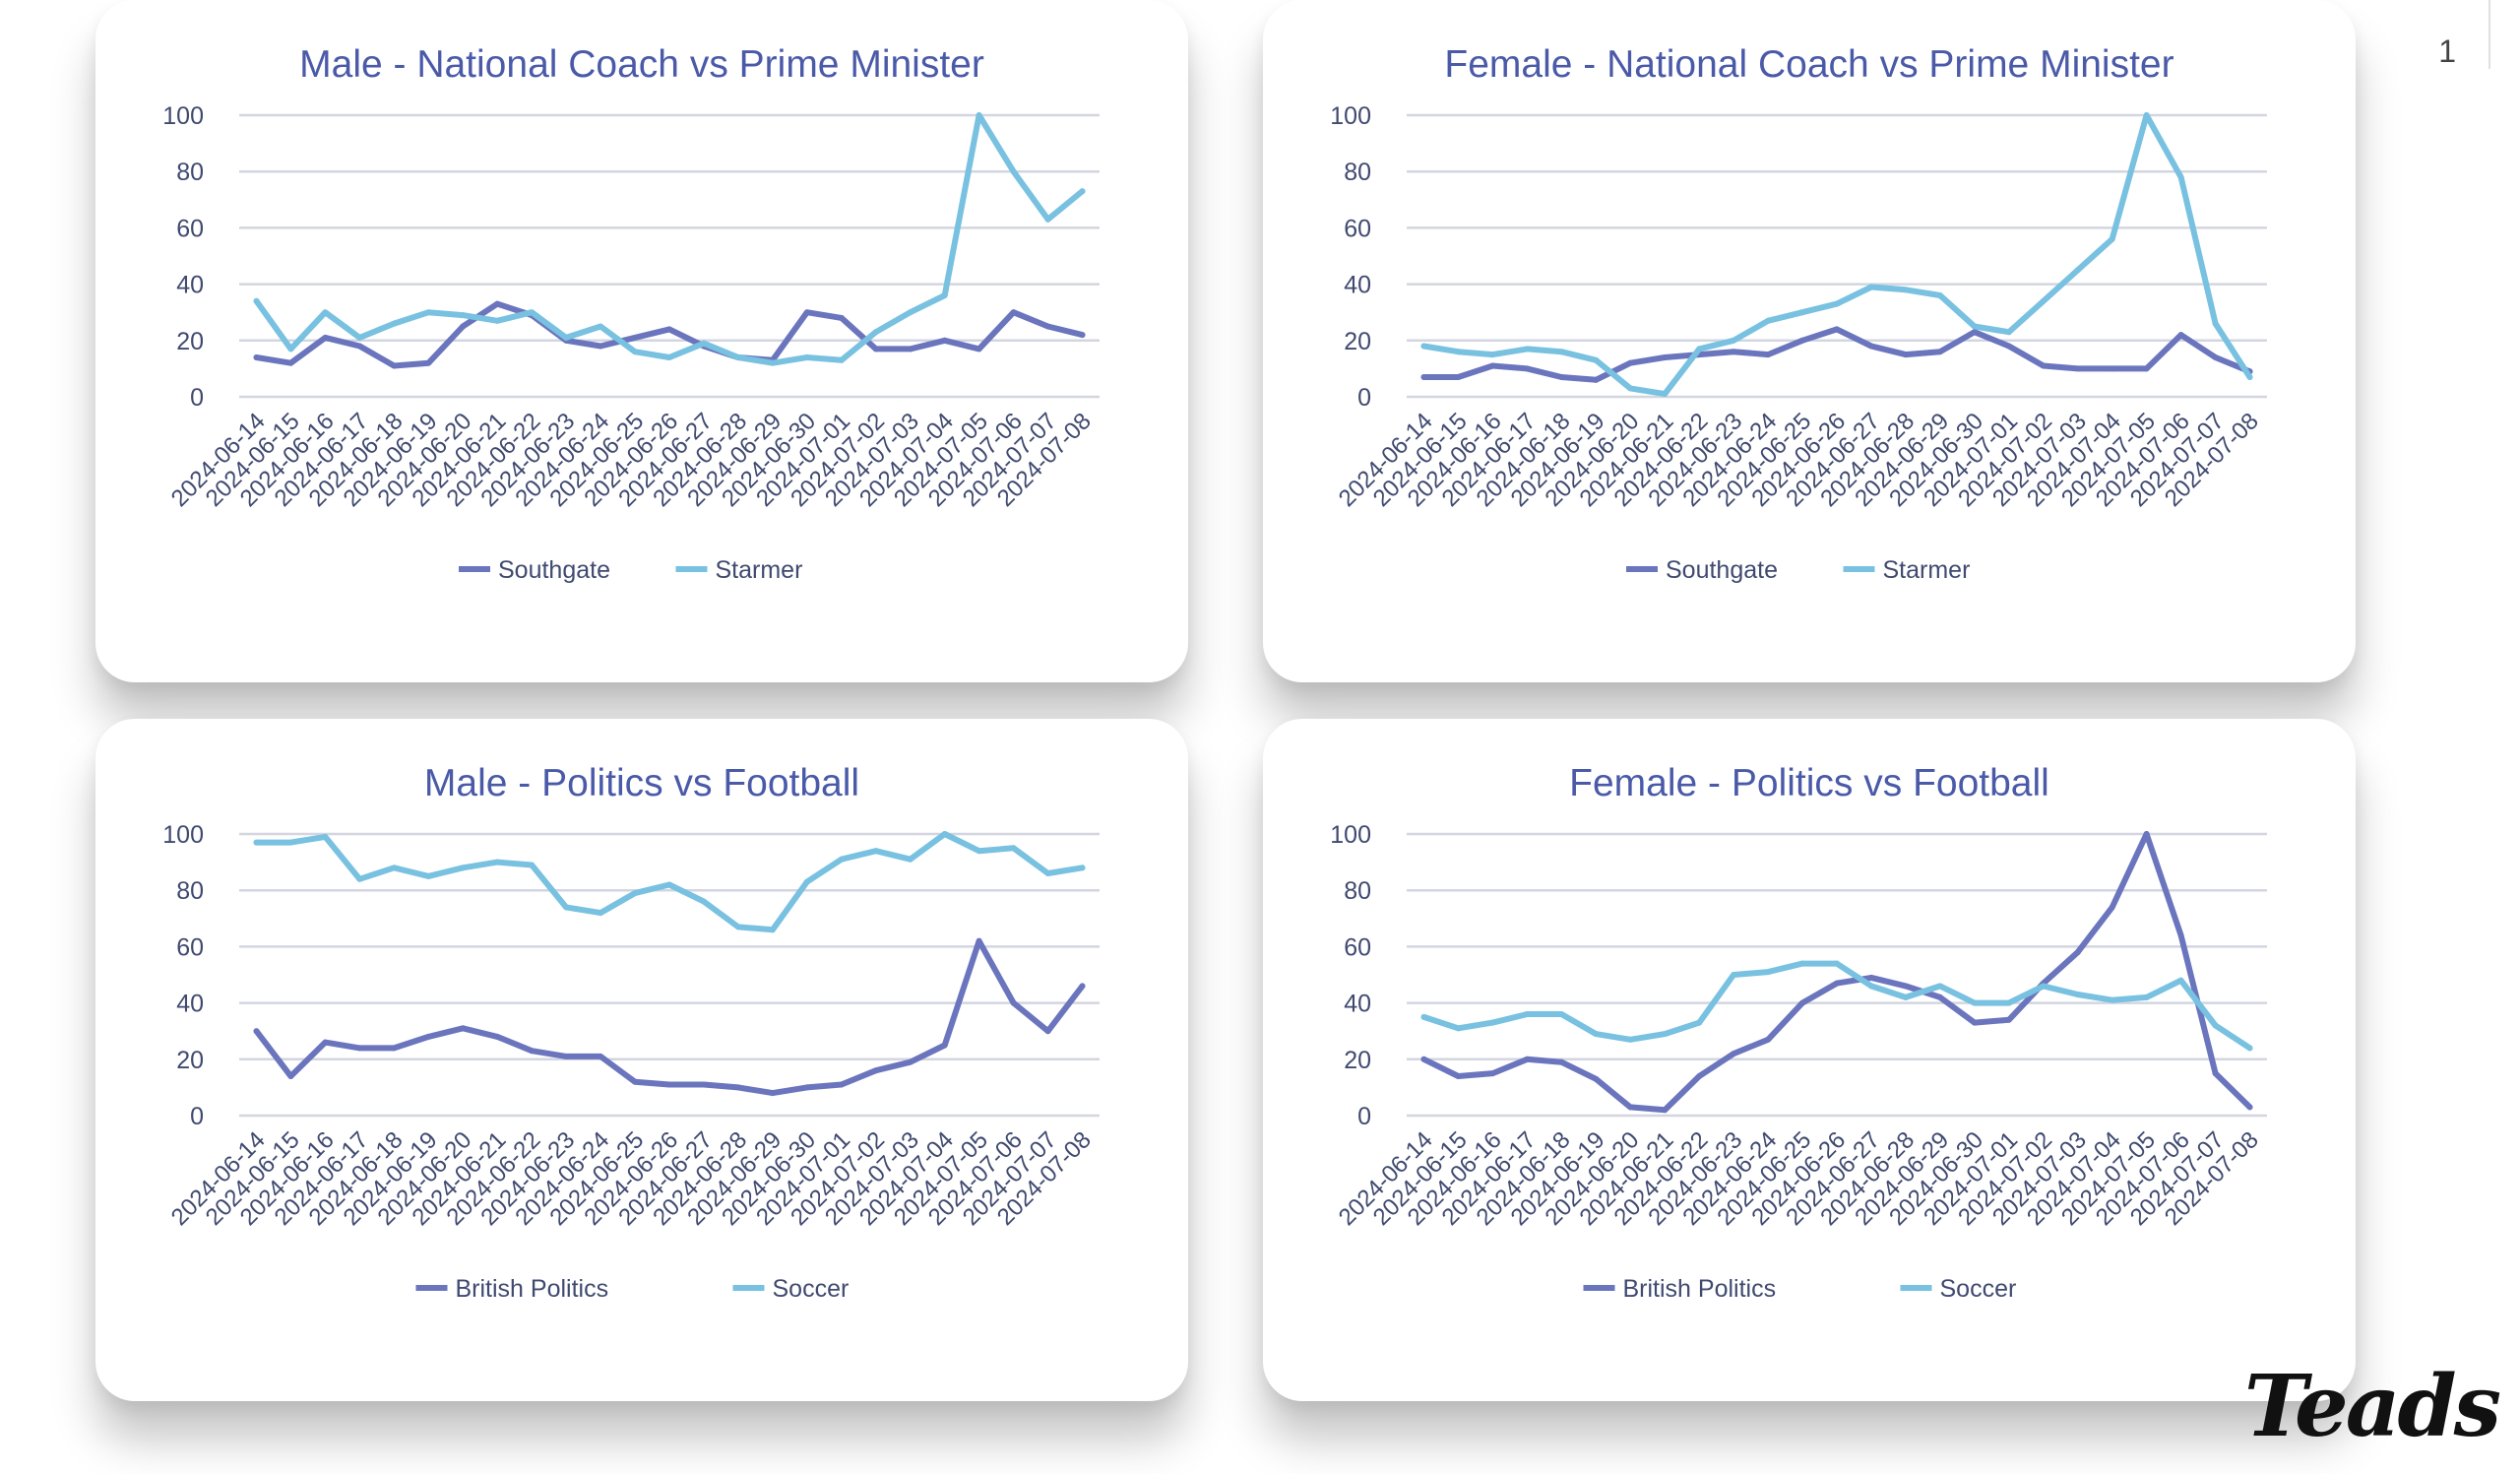  I want to click on legend-label: Soccer, so click(811, 1289).